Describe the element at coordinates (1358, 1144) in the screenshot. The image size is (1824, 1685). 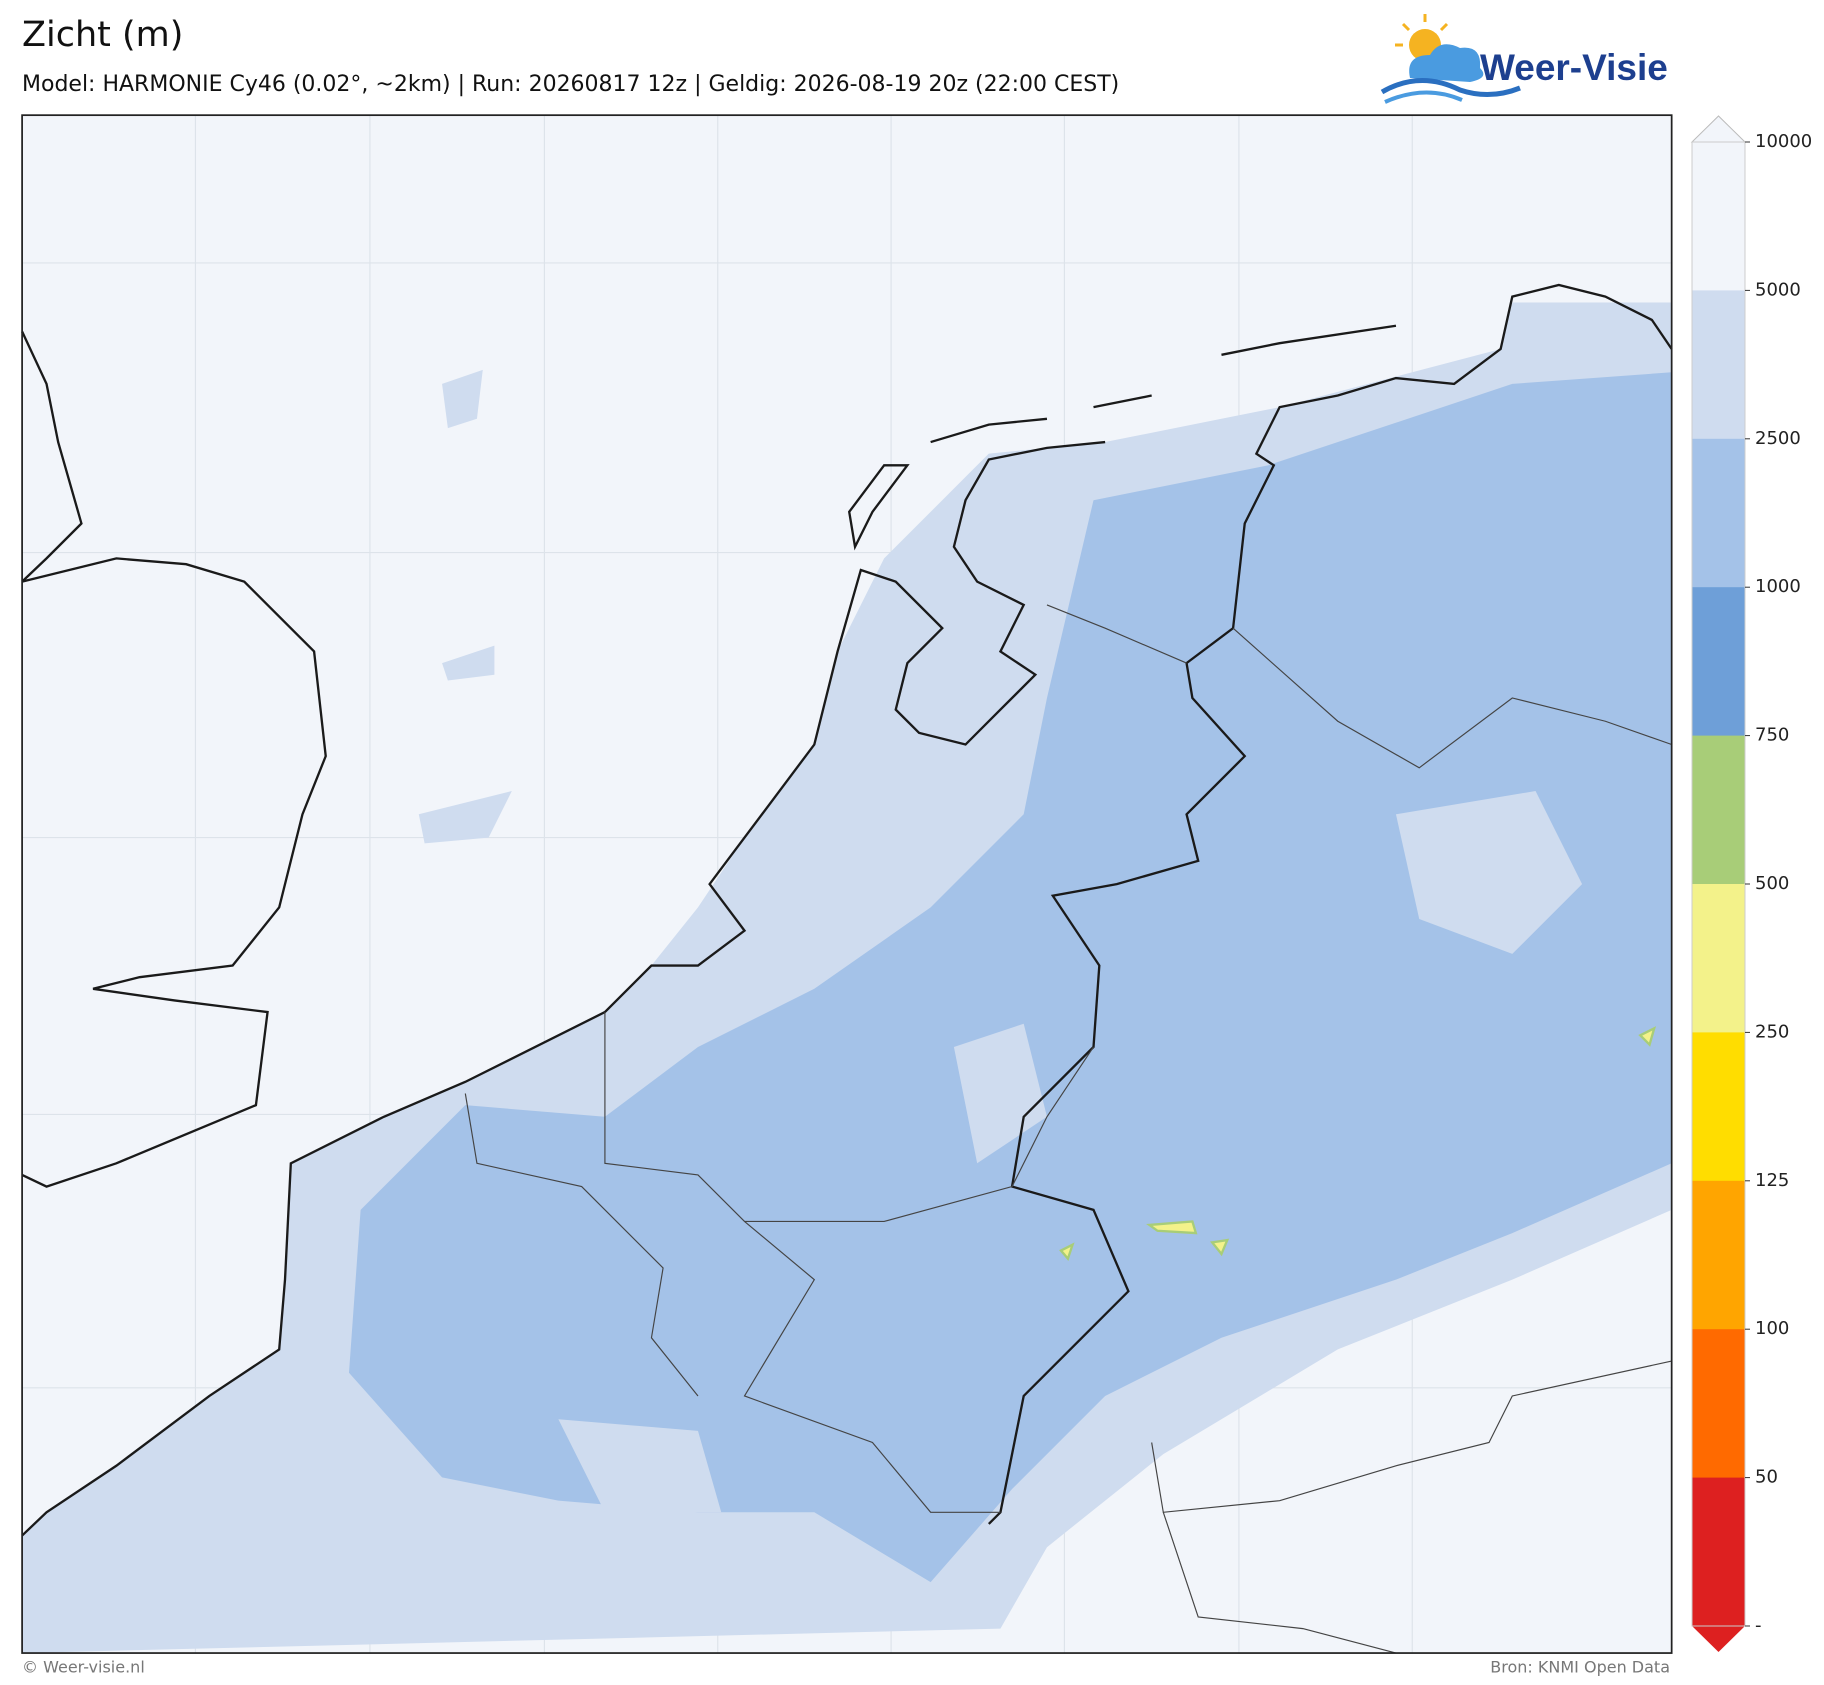
I see `visibility-low-spots` at that location.